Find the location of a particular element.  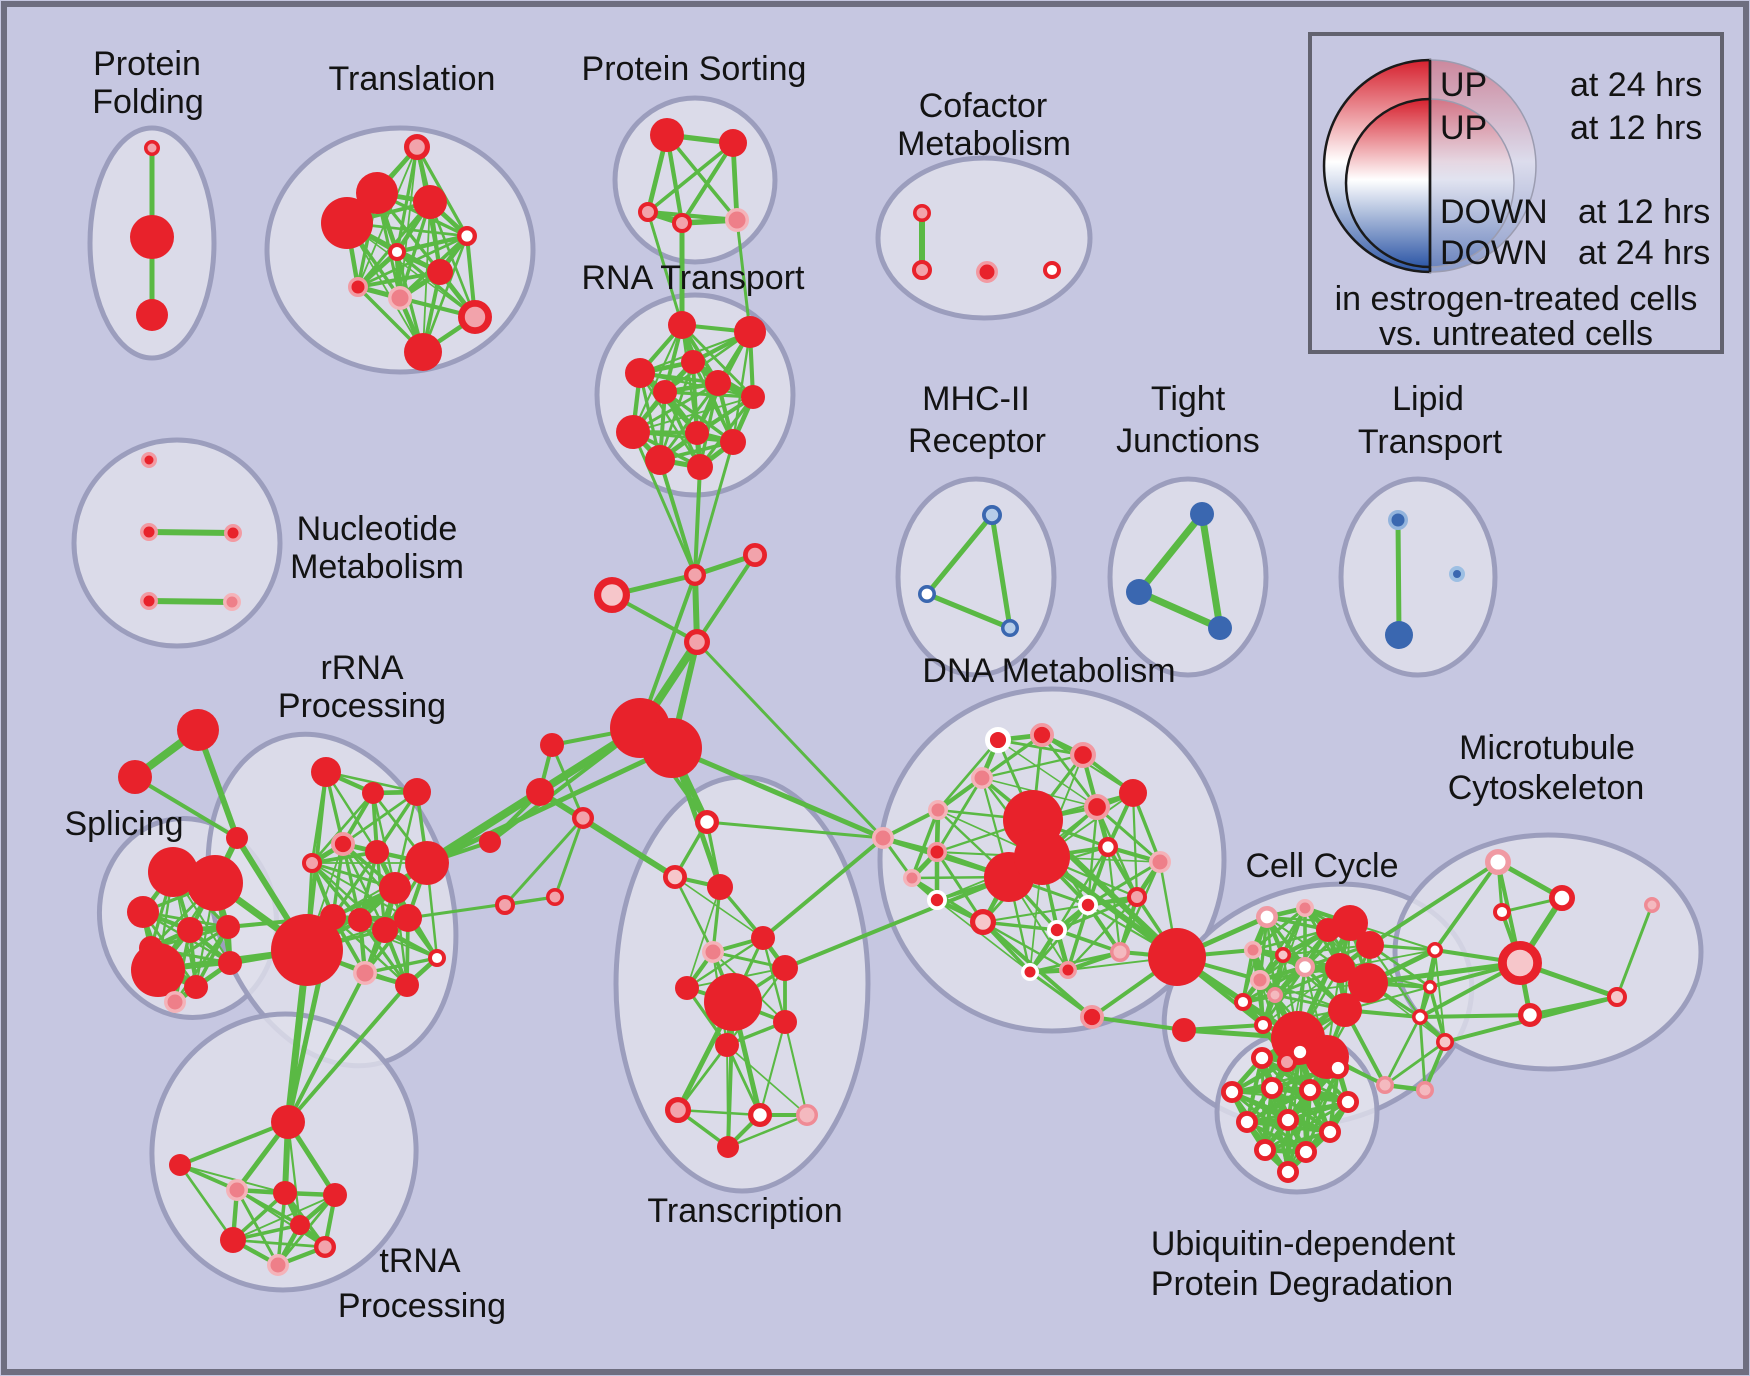

cluster-label-mc: Microtubule is located at coordinates (1547, 748).